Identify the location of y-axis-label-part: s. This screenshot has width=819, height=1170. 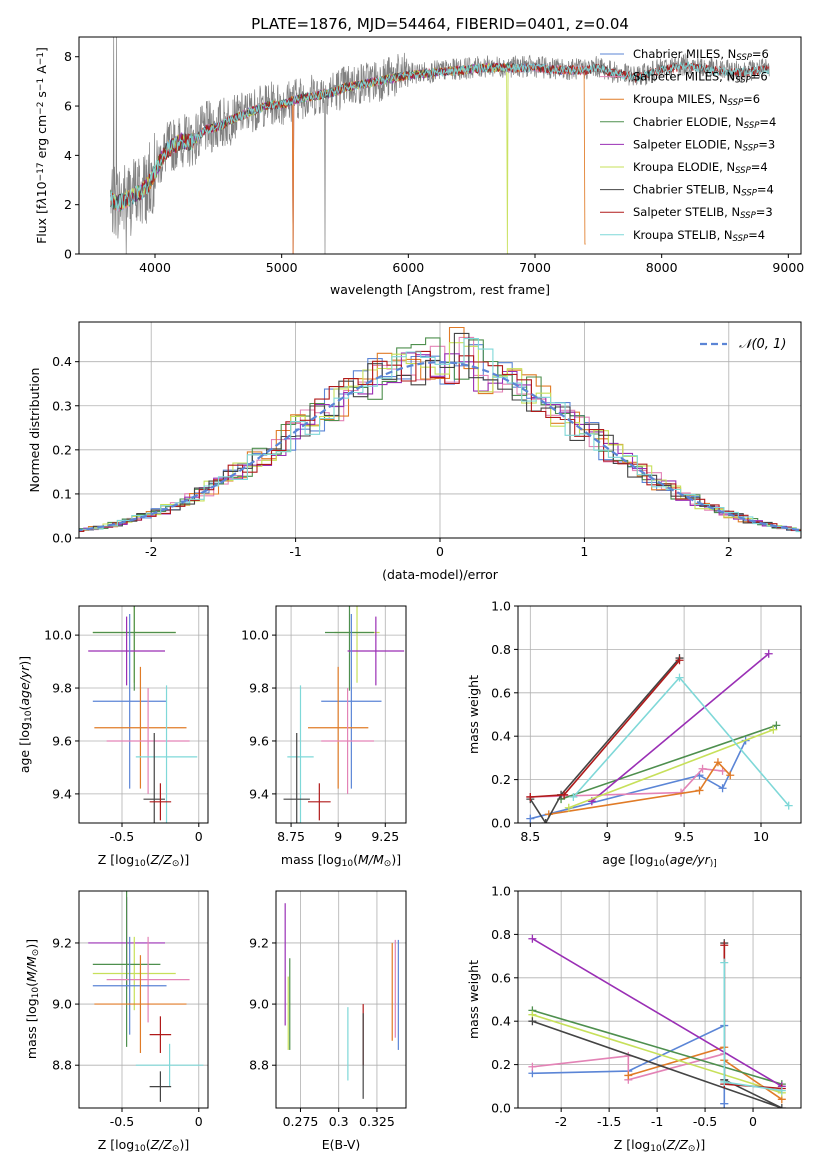
(41, 96).